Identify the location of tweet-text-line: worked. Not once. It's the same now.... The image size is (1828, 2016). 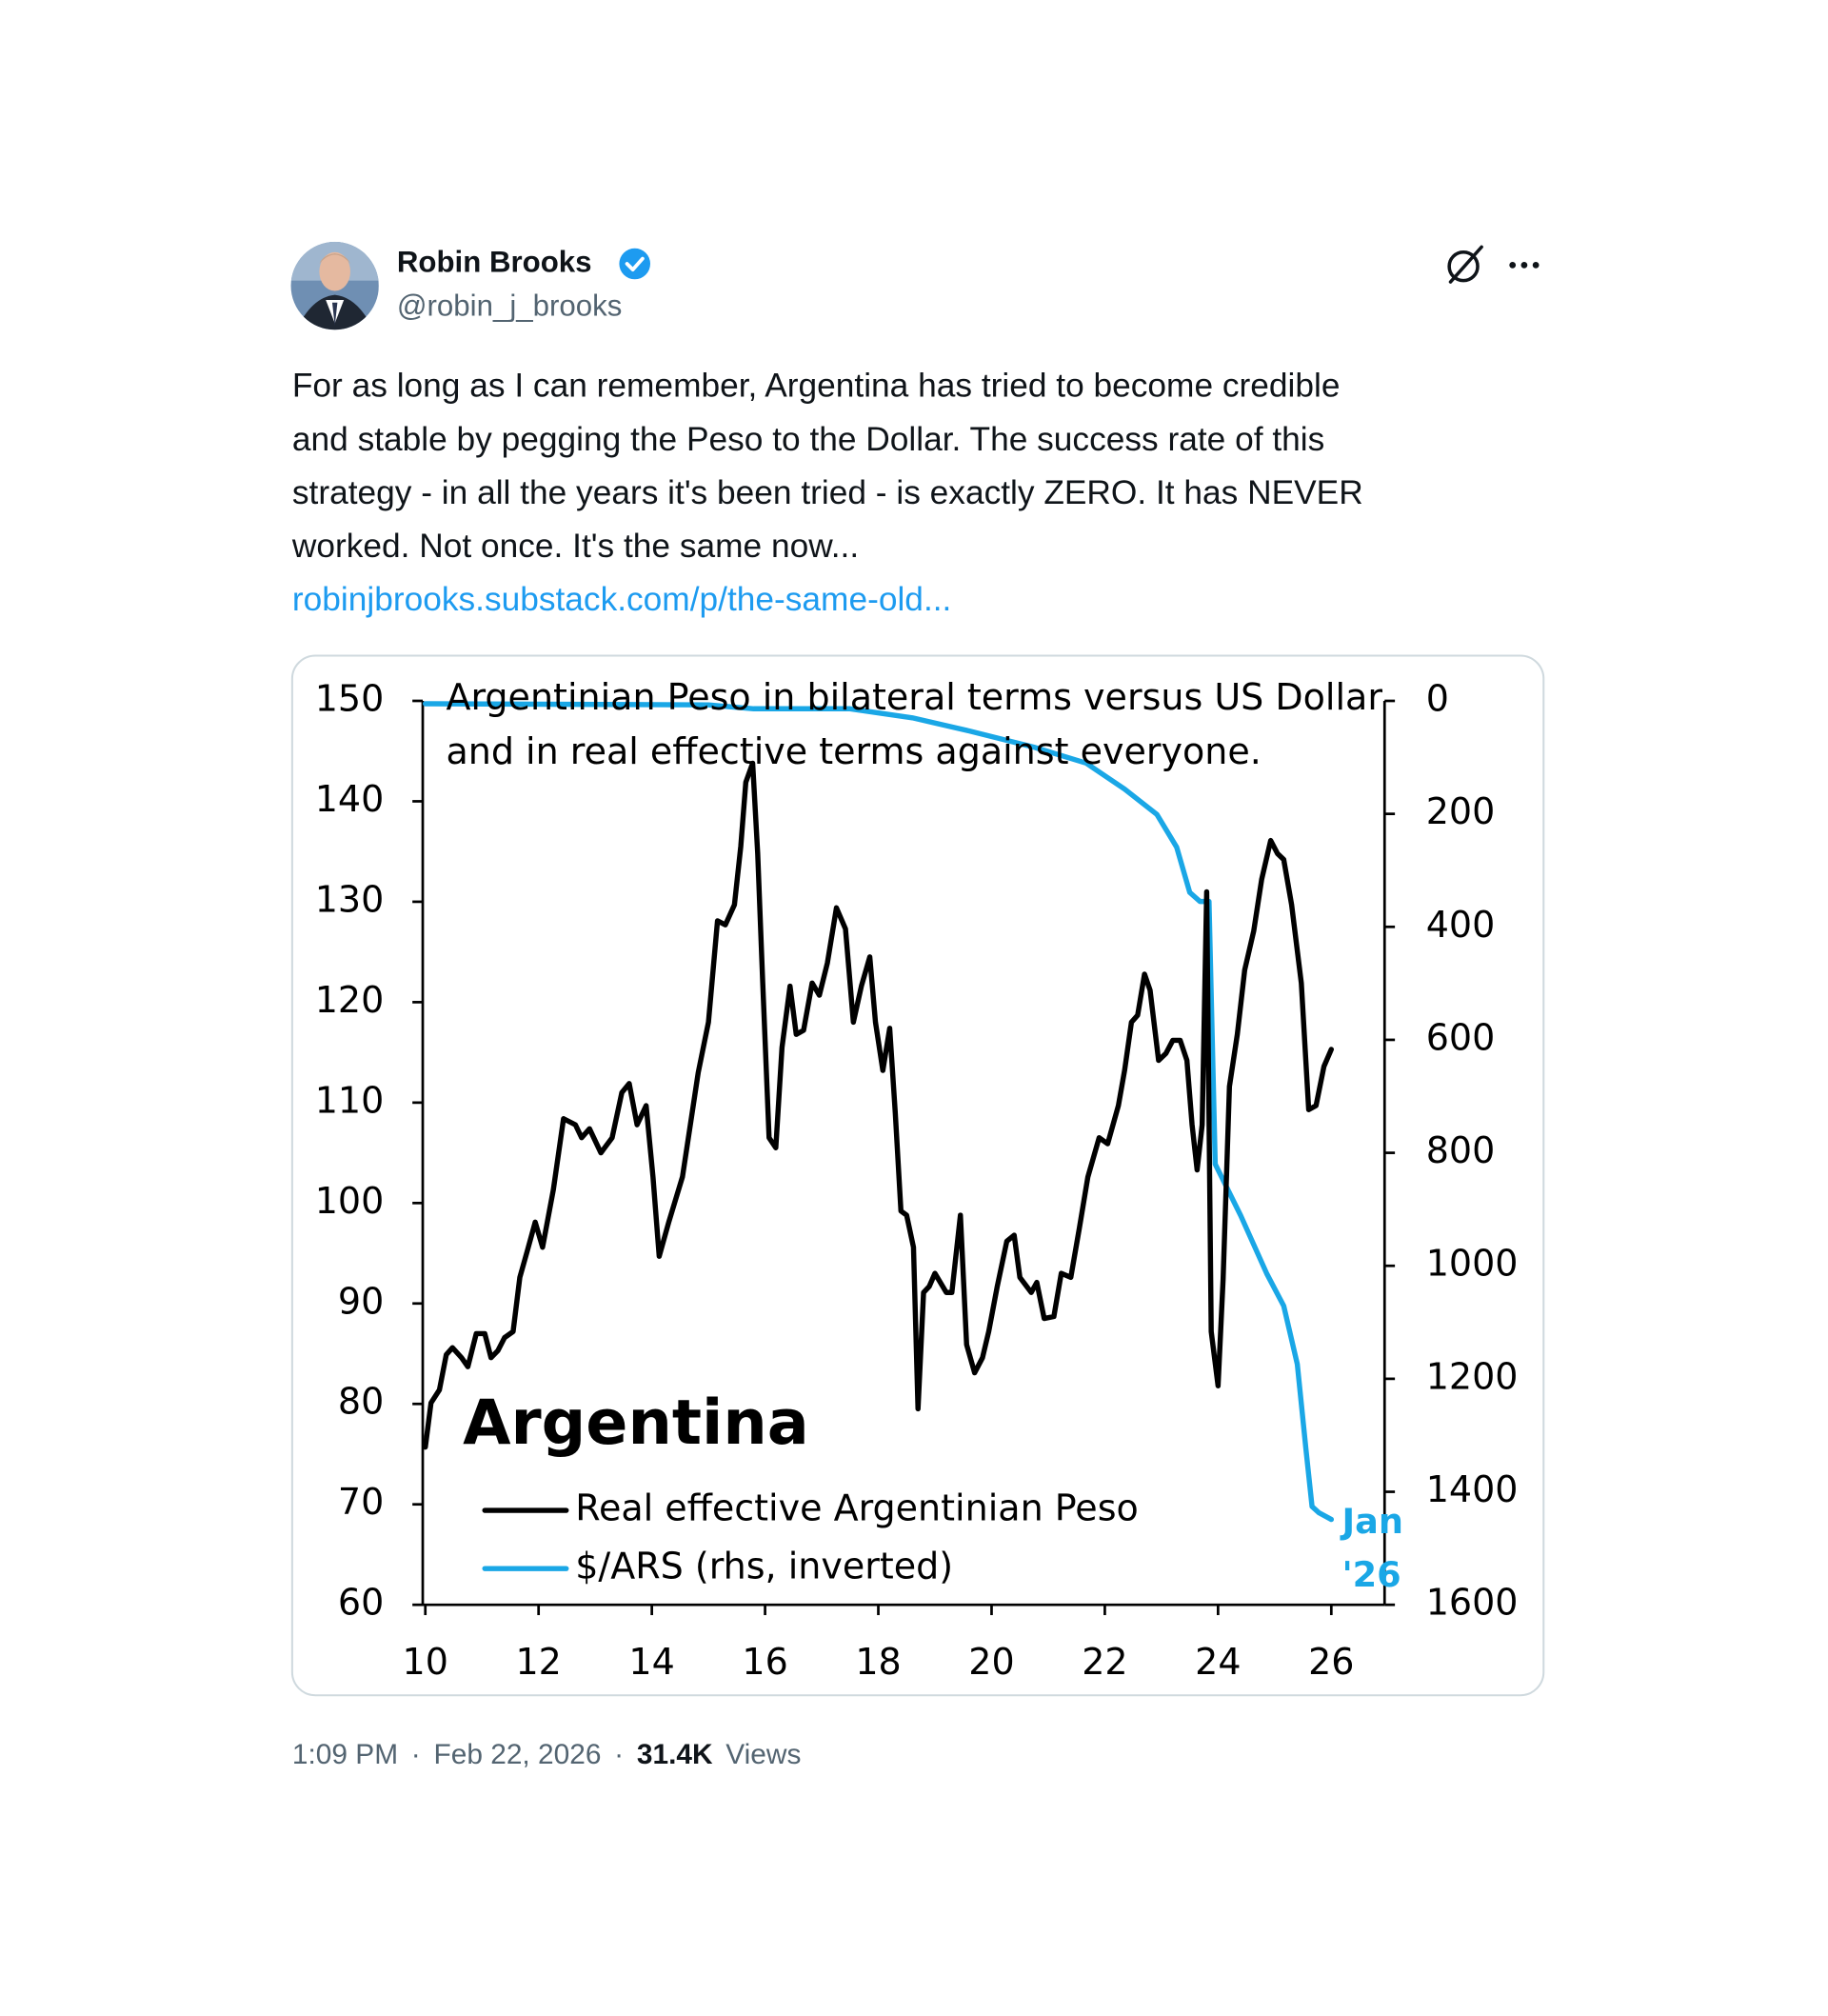
(575, 546).